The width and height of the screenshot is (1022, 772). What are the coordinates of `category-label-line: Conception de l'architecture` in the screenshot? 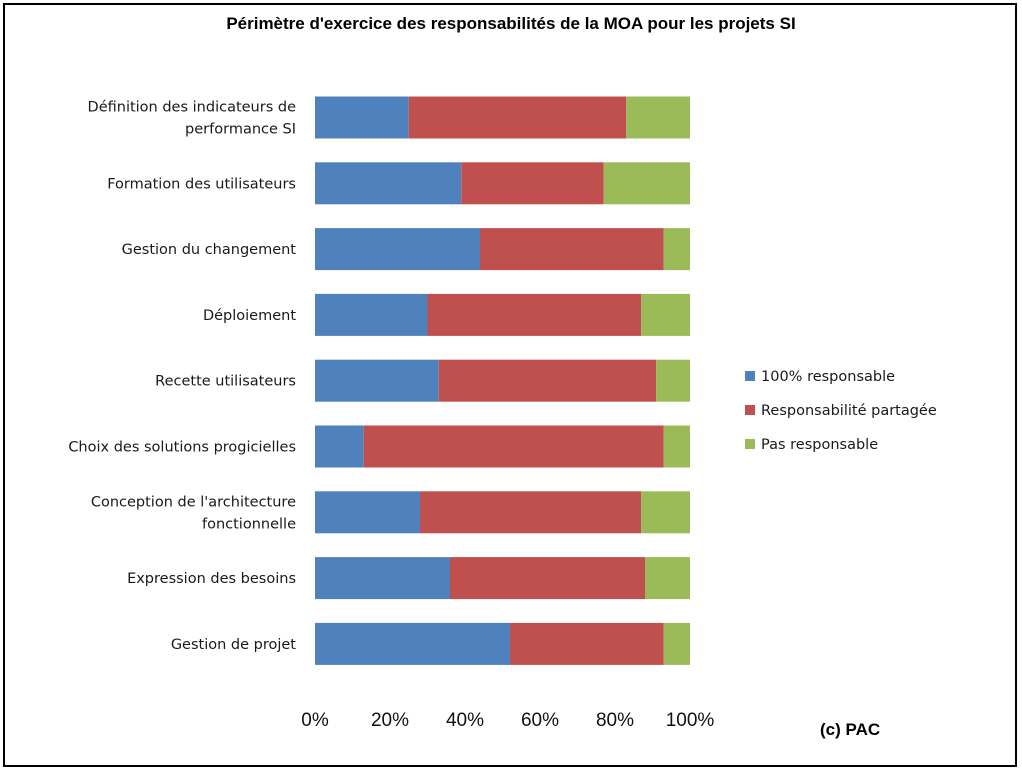 It's located at (193, 502).